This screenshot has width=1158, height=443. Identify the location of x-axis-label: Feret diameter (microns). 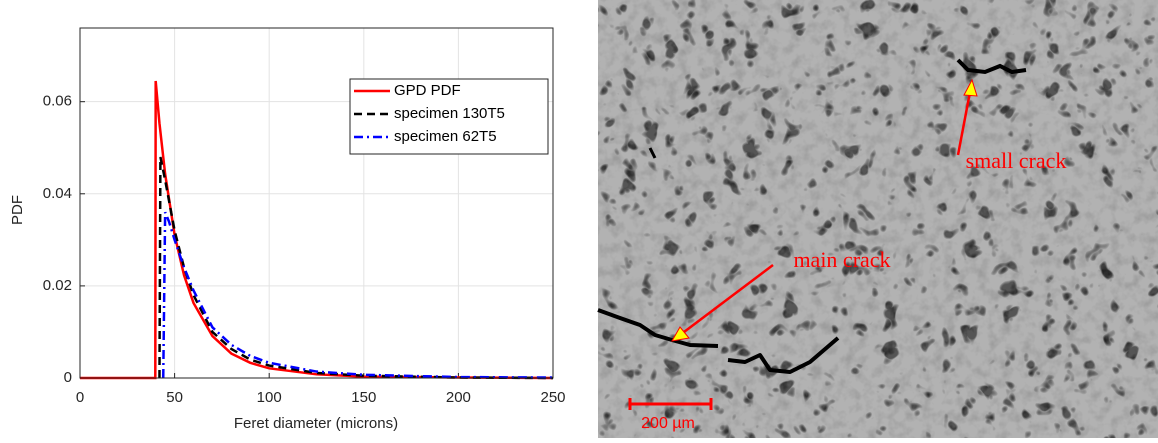
(316, 423).